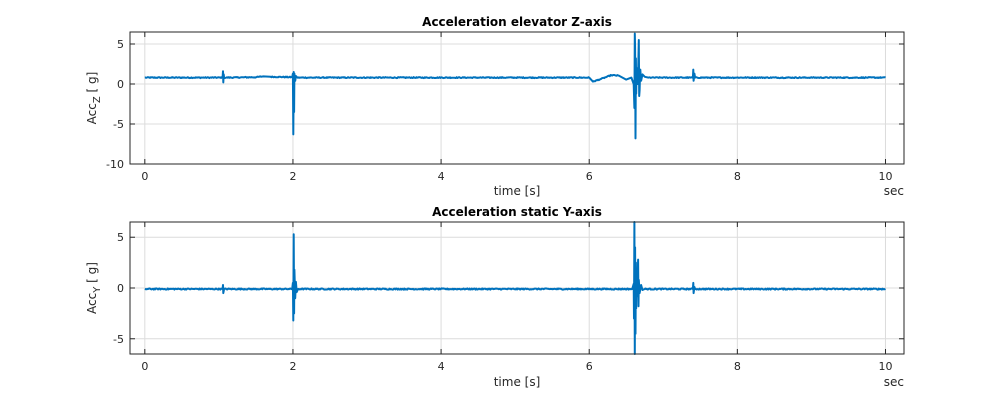 The image size is (1000, 400). What do you see at coordinates (517, 212) in the screenshot?
I see `chart-title: Acceleration static Y-axis` at bounding box center [517, 212].